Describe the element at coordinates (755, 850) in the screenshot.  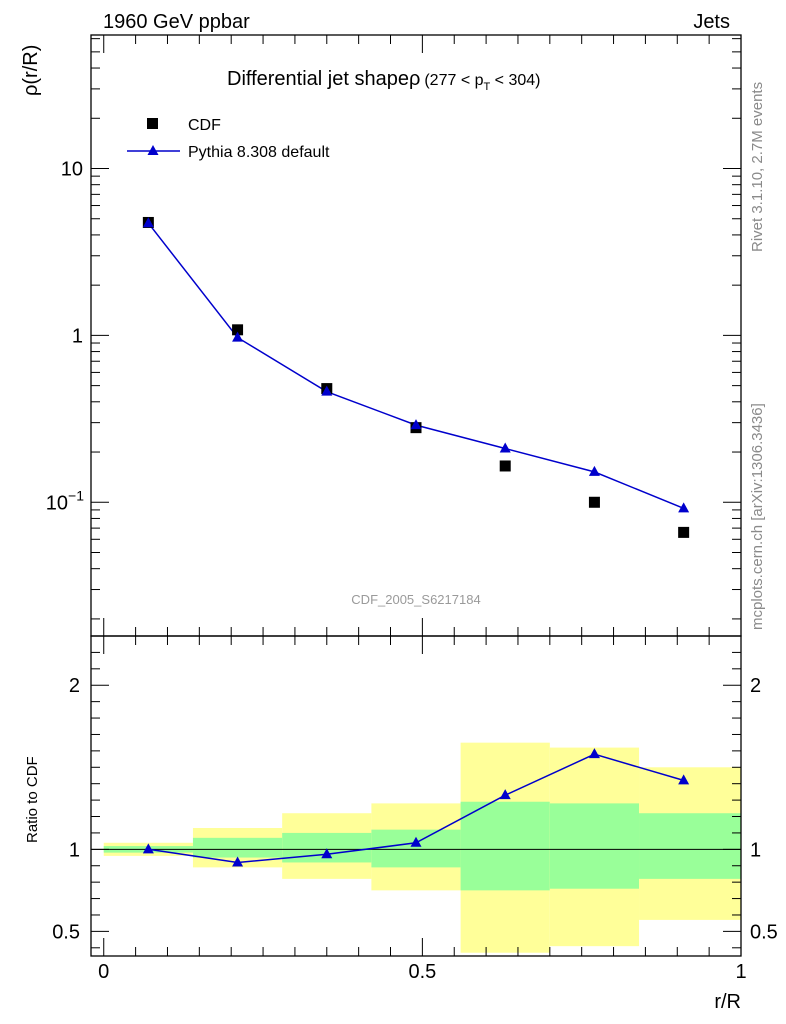
I see `ratio-y-tick-label-right: 1` at that location.